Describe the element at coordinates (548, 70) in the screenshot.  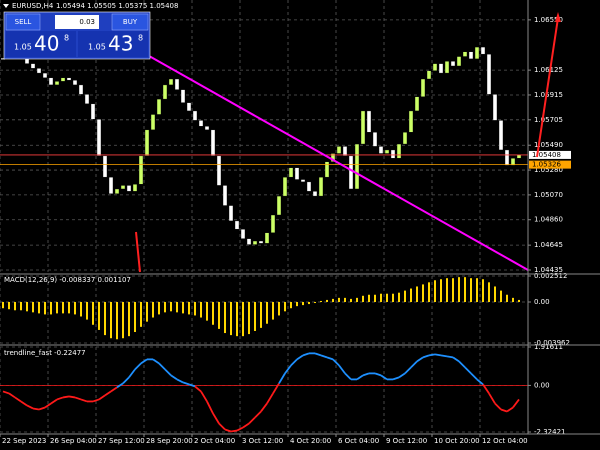
I see `y-tick-label: 1.06125` at that location.